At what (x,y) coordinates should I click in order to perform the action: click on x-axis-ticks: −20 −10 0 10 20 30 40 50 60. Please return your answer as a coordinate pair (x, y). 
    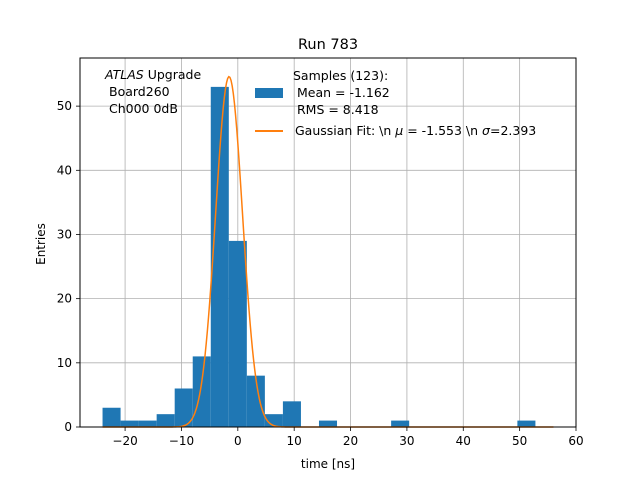
    Looking at the image, I should click on (348, 437).